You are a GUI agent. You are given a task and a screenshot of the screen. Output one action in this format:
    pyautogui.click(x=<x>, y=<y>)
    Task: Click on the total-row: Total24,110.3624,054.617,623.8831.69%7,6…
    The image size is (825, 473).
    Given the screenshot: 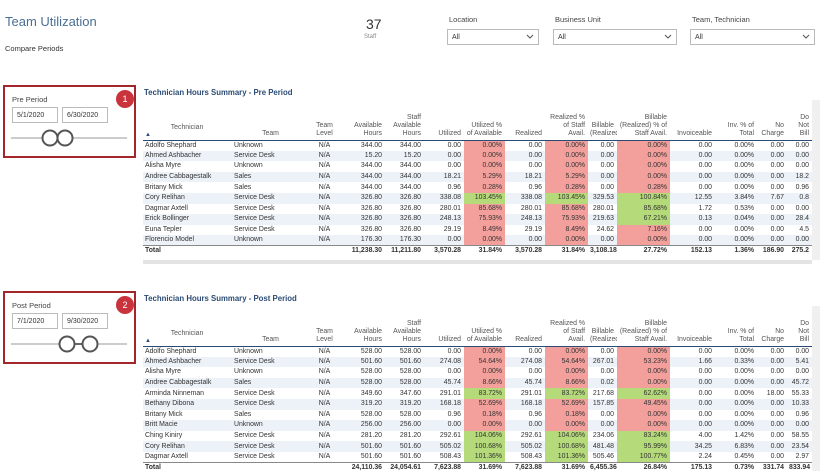 What is the action you would take?
    pyautogui.click(x=477, y=468)
    